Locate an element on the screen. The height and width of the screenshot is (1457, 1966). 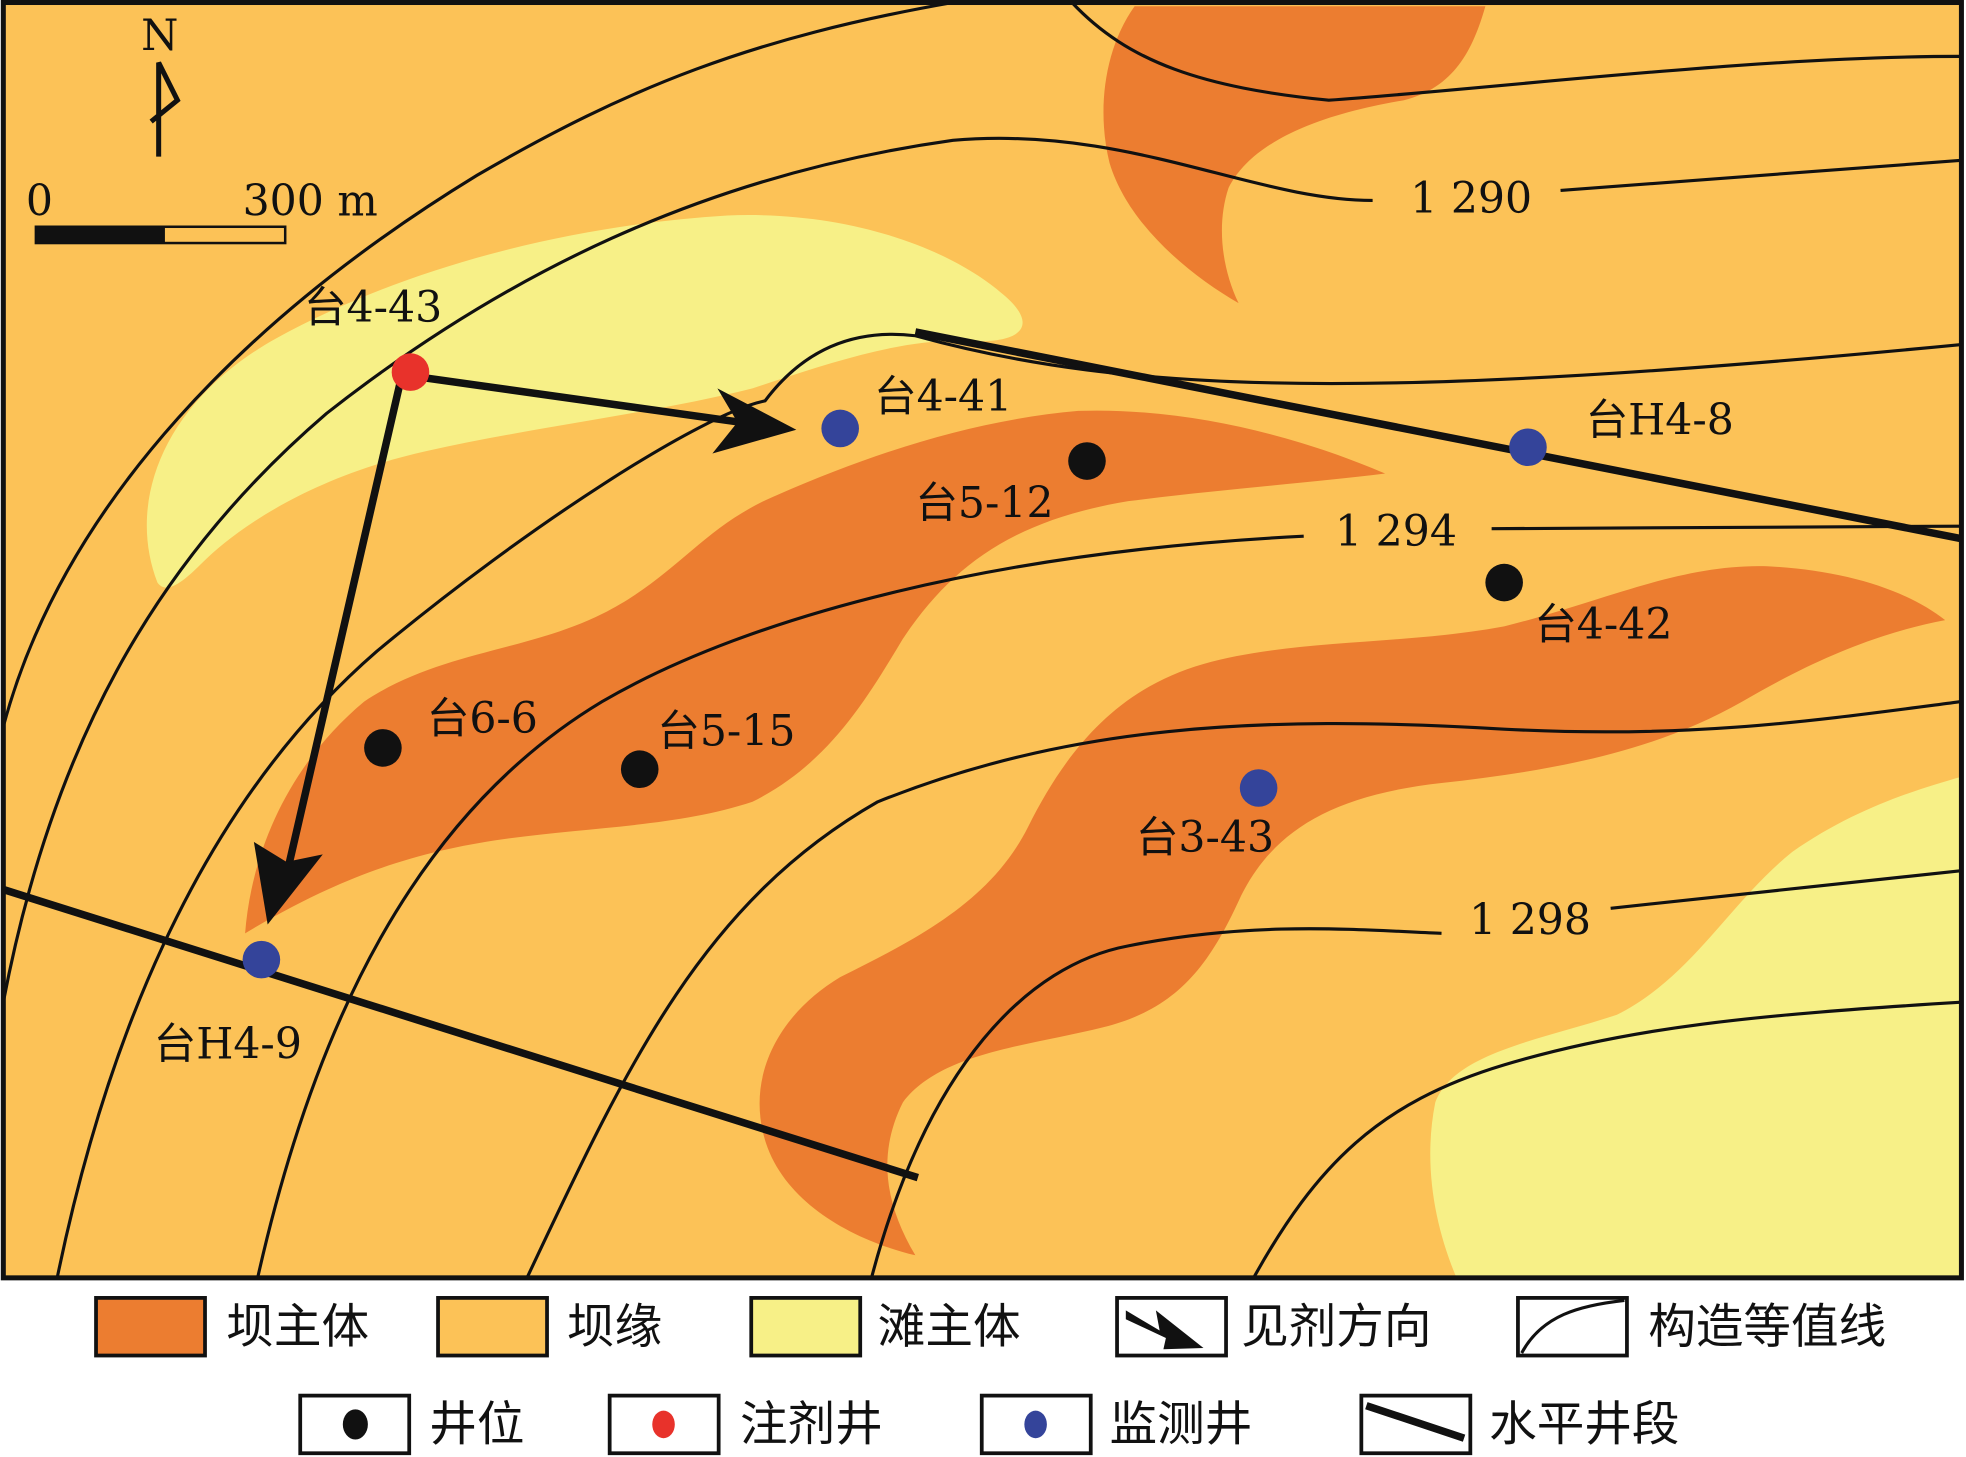
contour-label: 1 294 is located at coordinates (1396, 532).